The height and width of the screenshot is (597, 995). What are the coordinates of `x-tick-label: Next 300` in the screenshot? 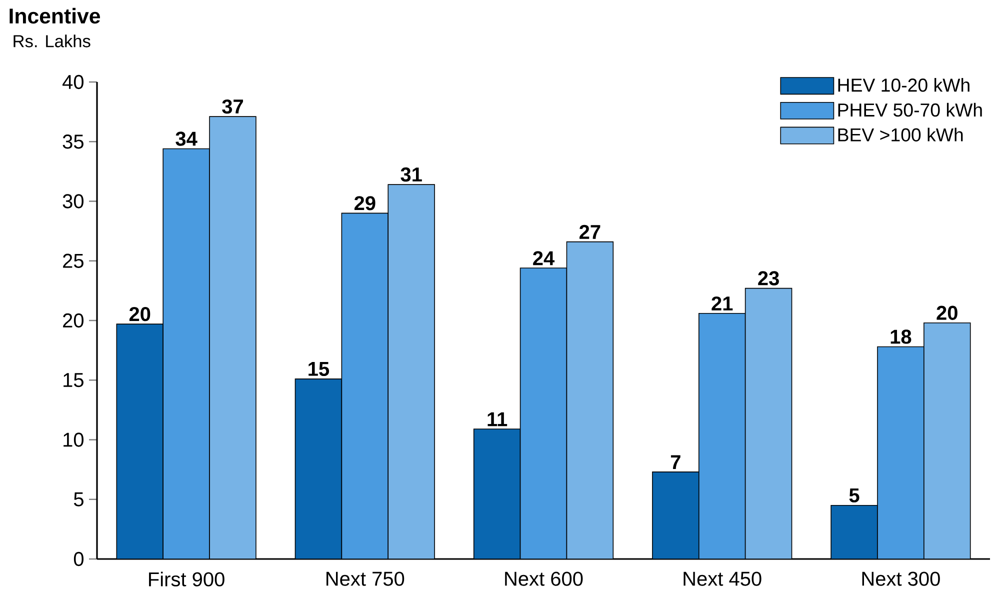 It's located at (901, 579).